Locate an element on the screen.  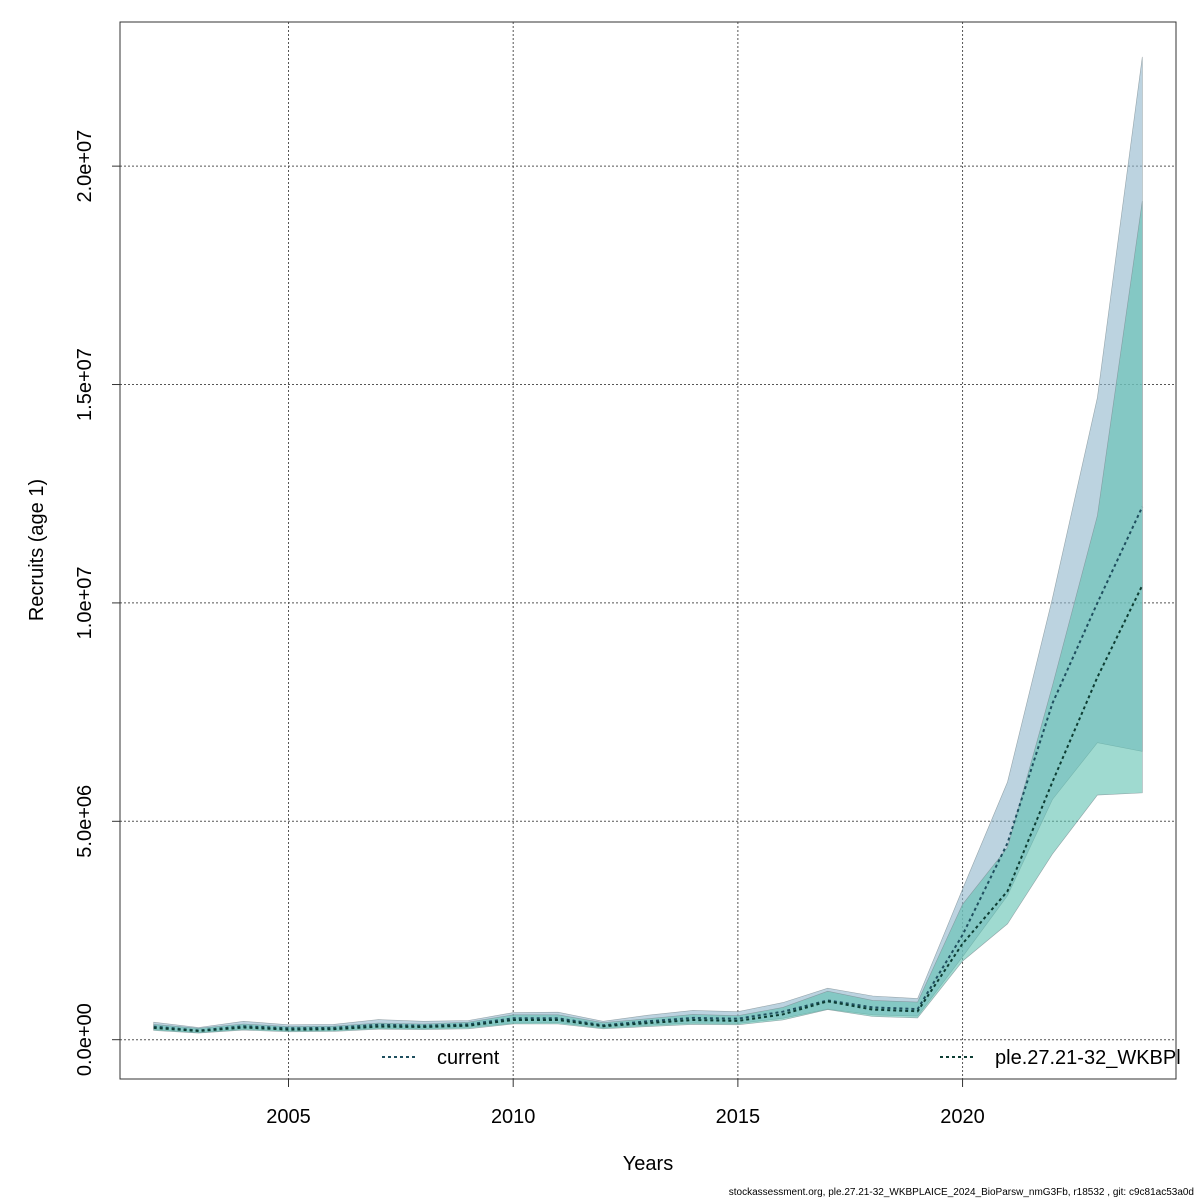
x-tick-label: 2020 is located at coordinates (962, 1117).